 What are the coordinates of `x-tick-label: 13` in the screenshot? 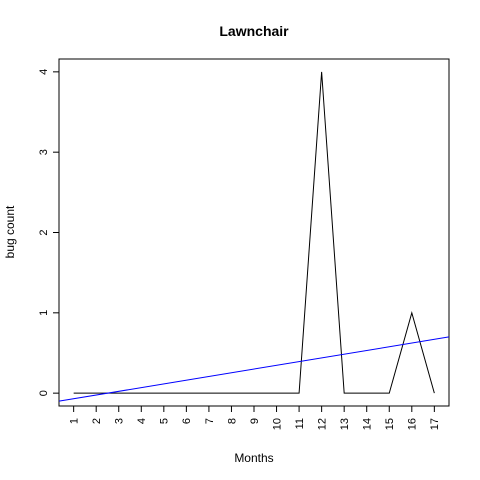 It's located at (345, 424).